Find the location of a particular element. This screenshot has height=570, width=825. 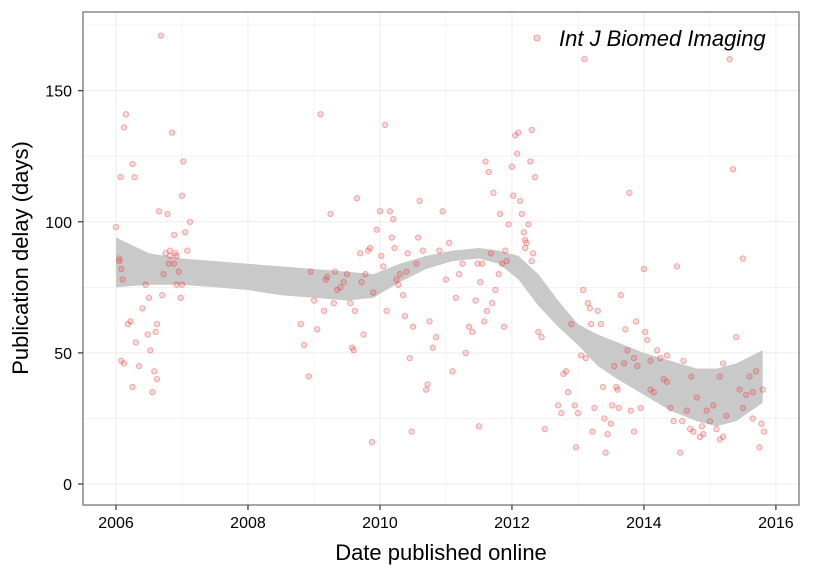

y-tick-label: 100 is located at coordinates (58, 223).